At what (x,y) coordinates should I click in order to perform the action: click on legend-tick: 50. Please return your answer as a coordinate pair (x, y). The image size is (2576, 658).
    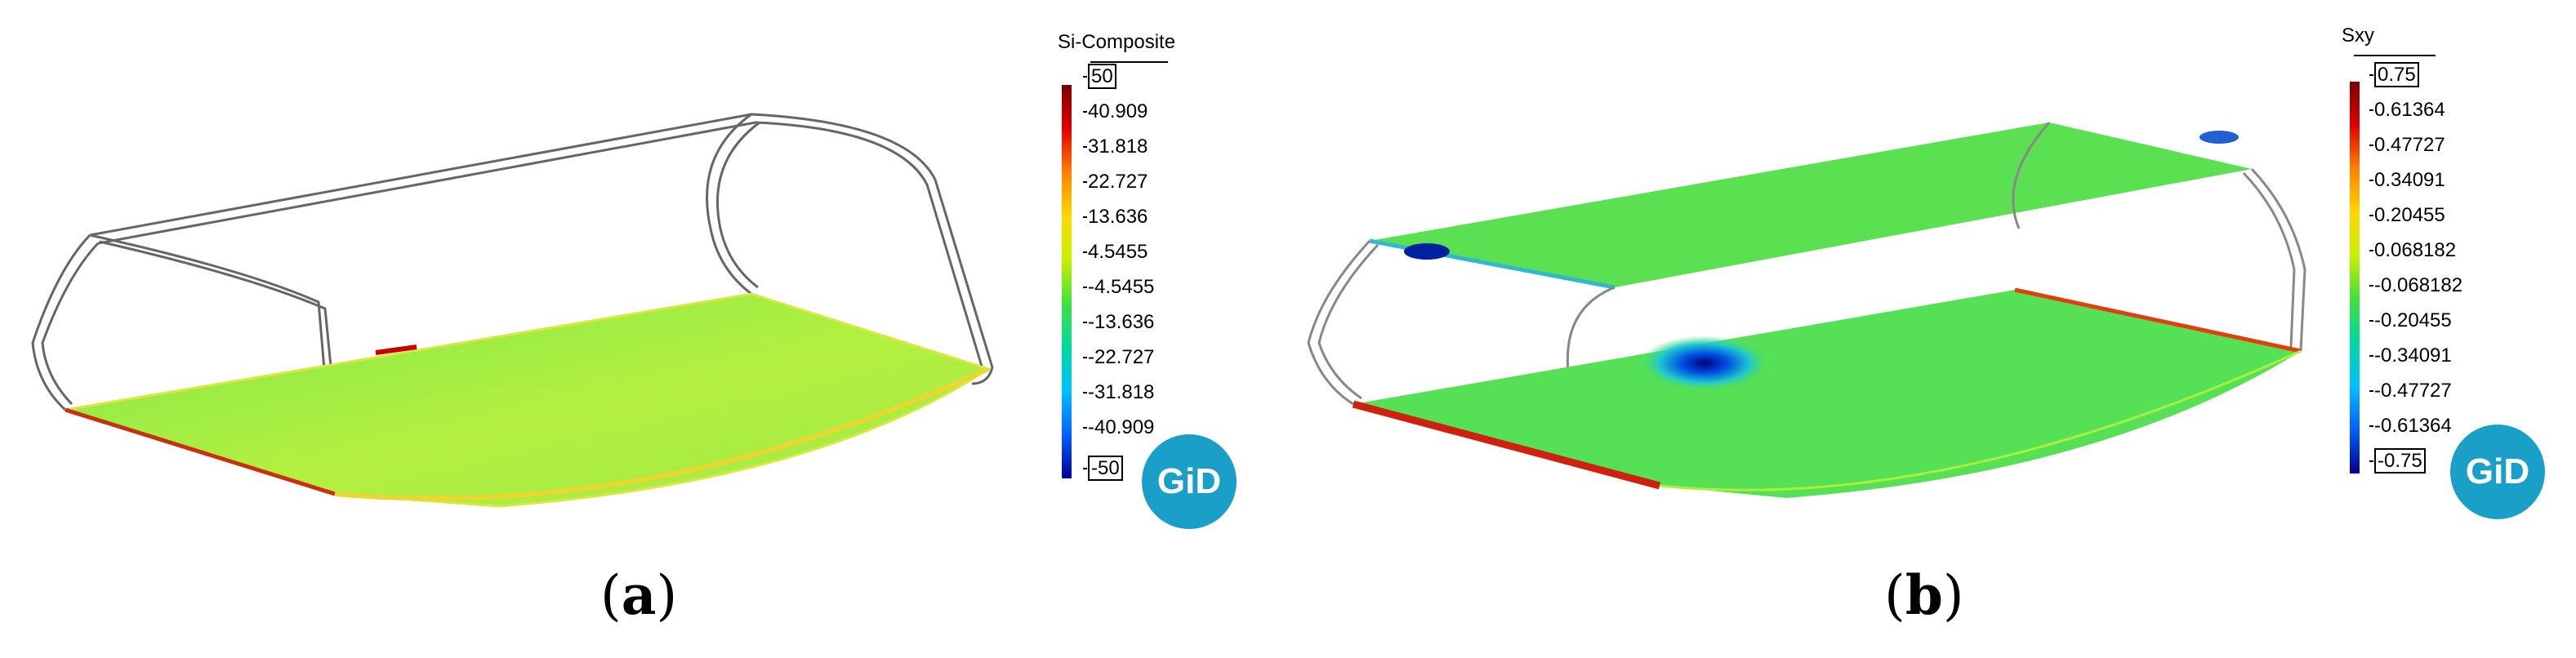
    Looking at the image, I should click on (1099, 76).